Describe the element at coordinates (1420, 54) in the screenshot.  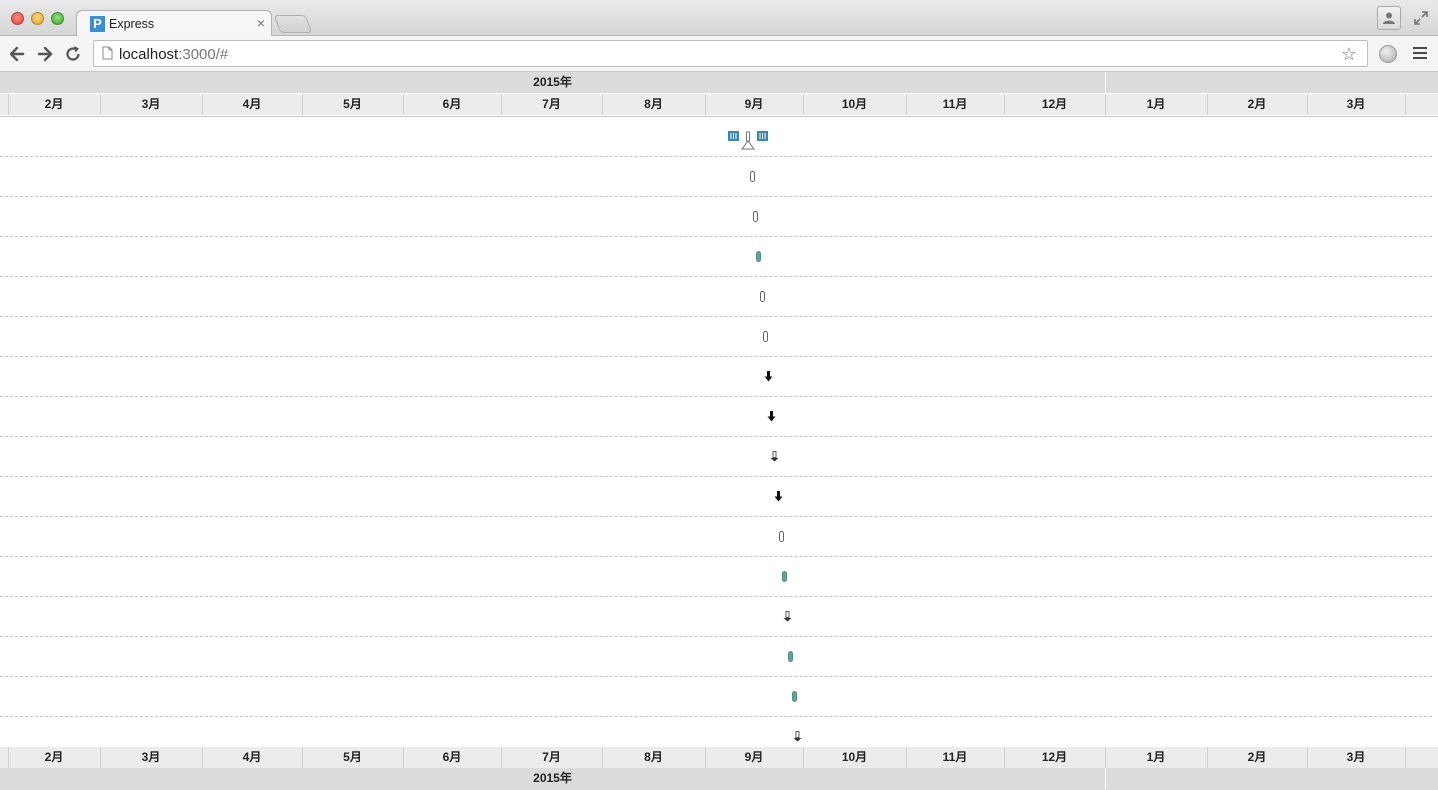
I see `menu-icon` at that location.